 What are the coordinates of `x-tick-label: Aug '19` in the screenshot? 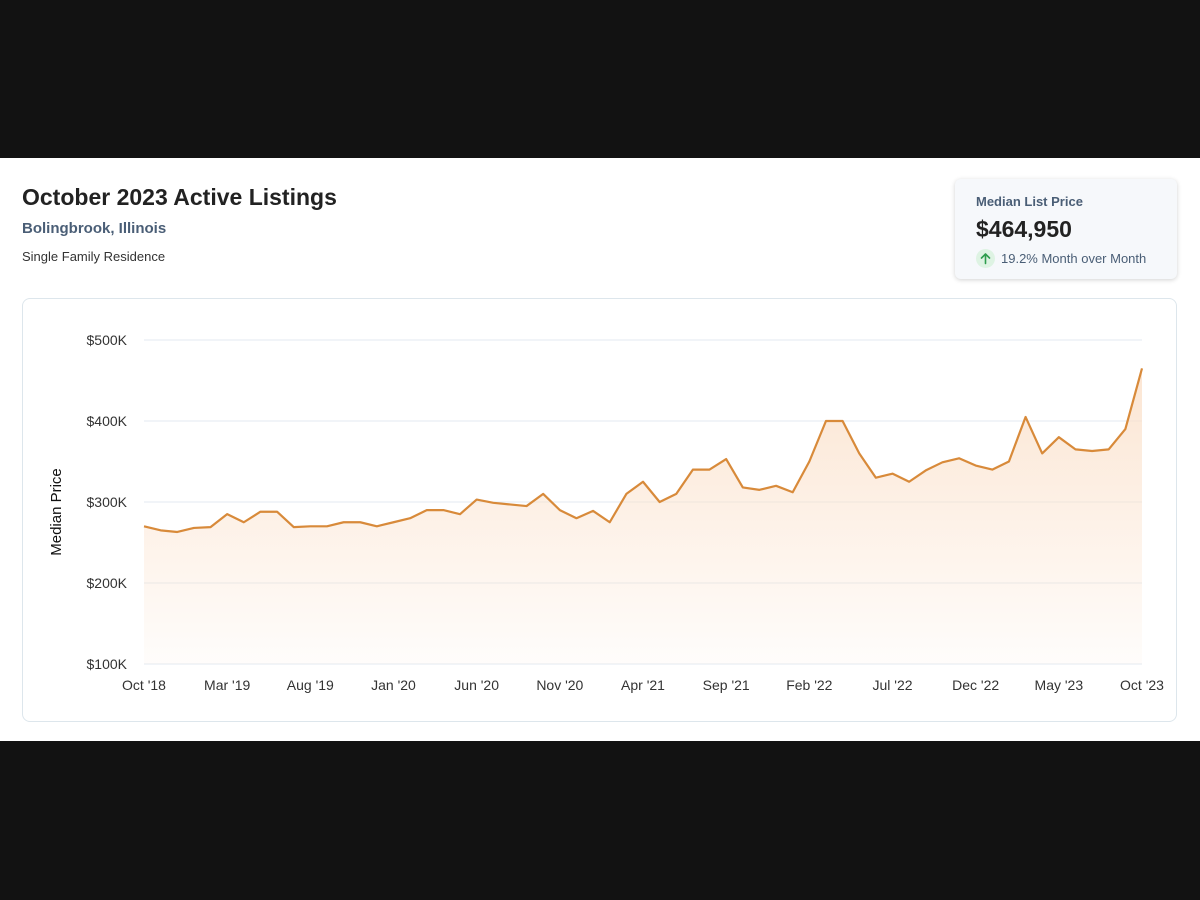 It's located at (310, 685).